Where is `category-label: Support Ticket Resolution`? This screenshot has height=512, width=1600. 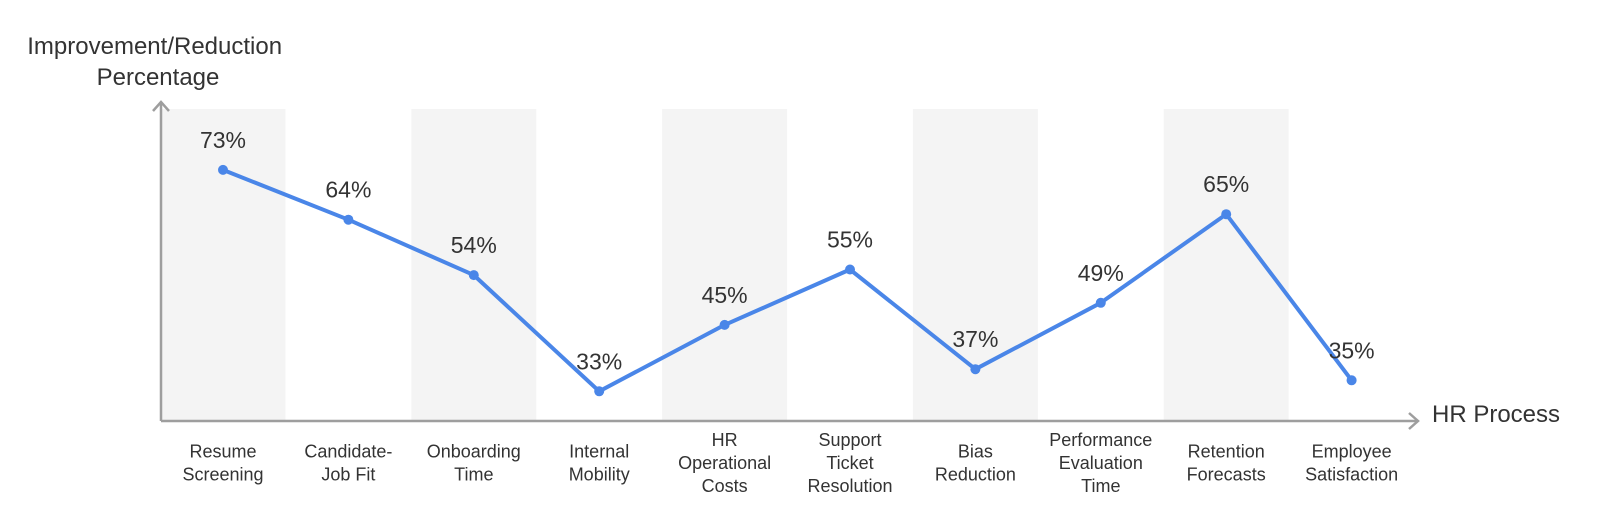 category-label: Support Ticket Resolution is located at coordinates (849, 463).